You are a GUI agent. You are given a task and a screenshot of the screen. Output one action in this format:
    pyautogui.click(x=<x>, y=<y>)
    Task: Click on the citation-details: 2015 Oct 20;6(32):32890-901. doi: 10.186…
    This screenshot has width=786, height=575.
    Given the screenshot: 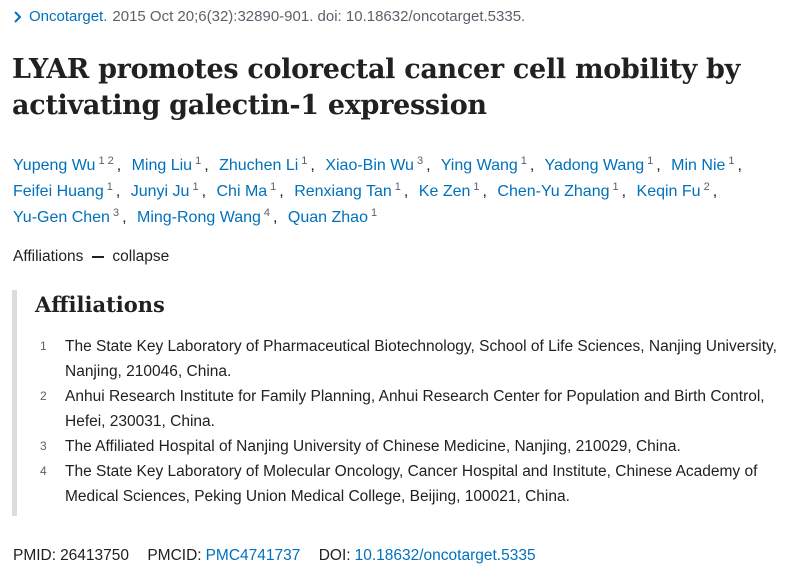 What is the action you would take?
    pyautogui.click(x=319, y=16)
    